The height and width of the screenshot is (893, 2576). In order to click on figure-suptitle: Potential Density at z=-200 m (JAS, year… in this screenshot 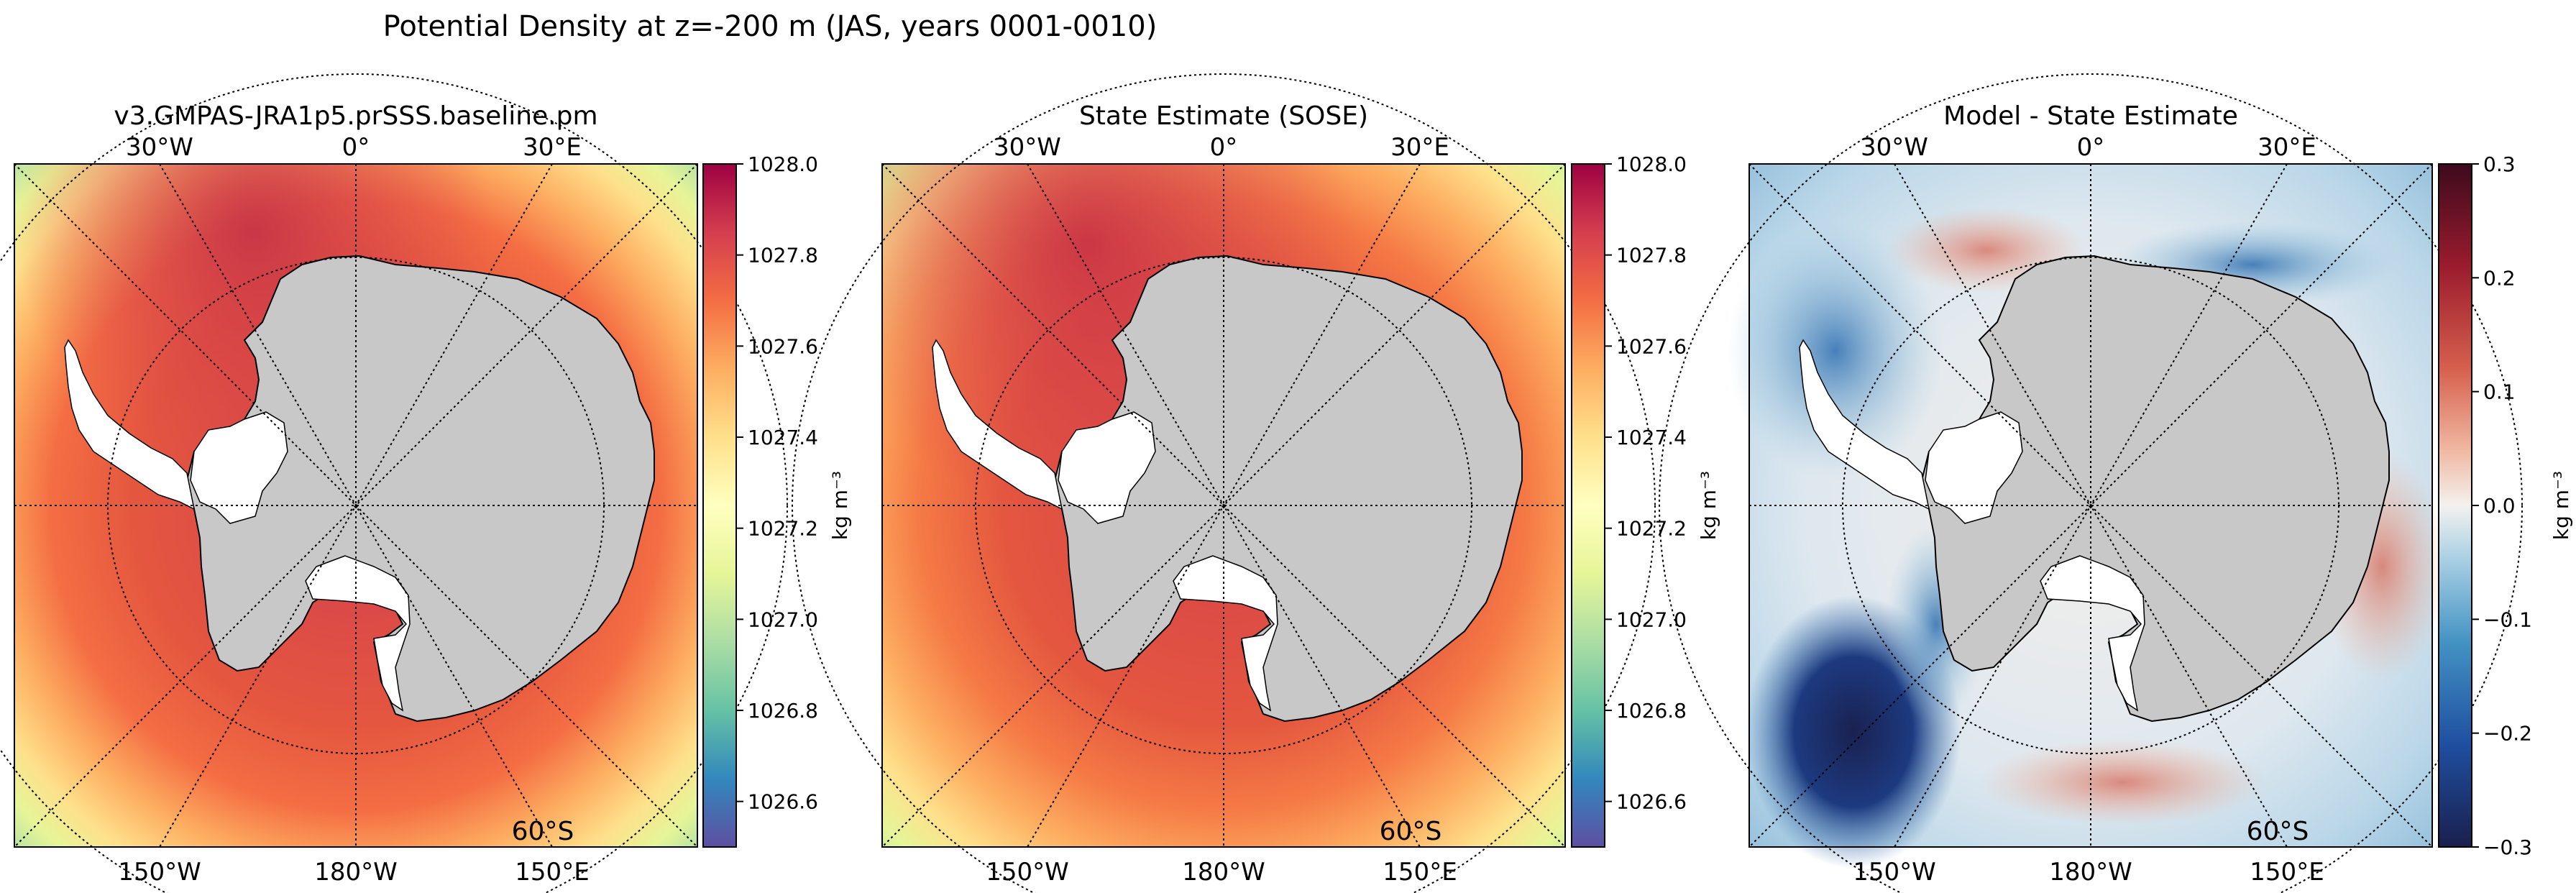, I will do `click(770, 26)`.